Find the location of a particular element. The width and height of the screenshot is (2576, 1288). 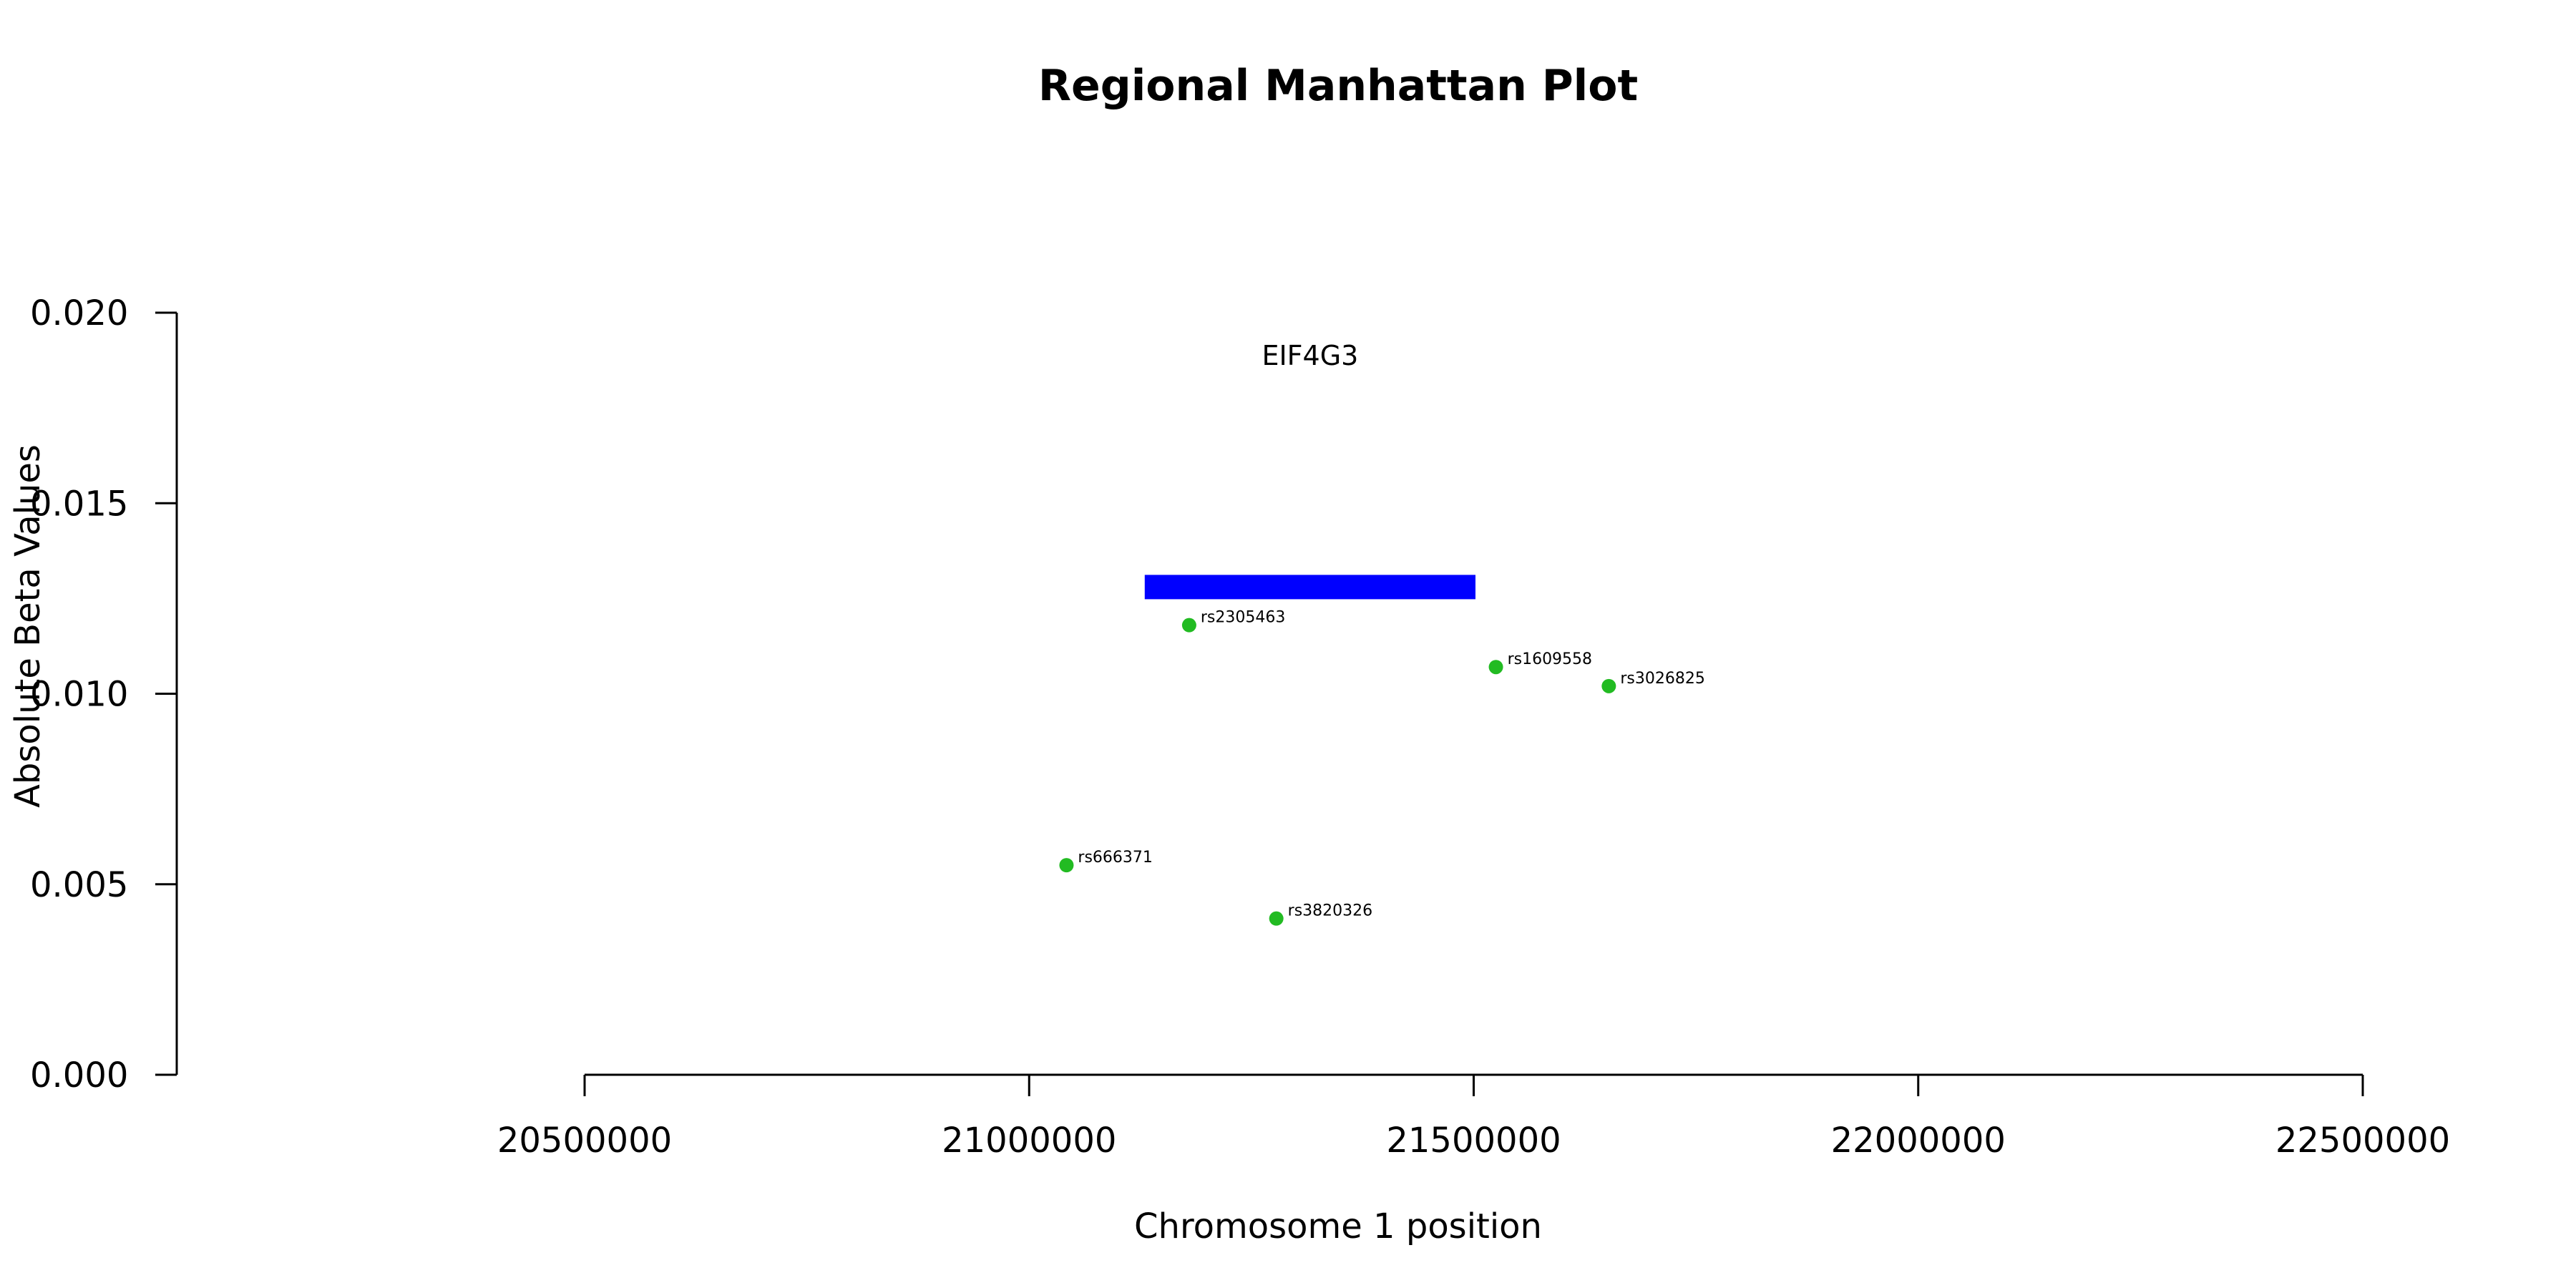

x-axis: 20500000 21000000 21500000 22000000 22500000 is located at coordinates (1473, 1117).